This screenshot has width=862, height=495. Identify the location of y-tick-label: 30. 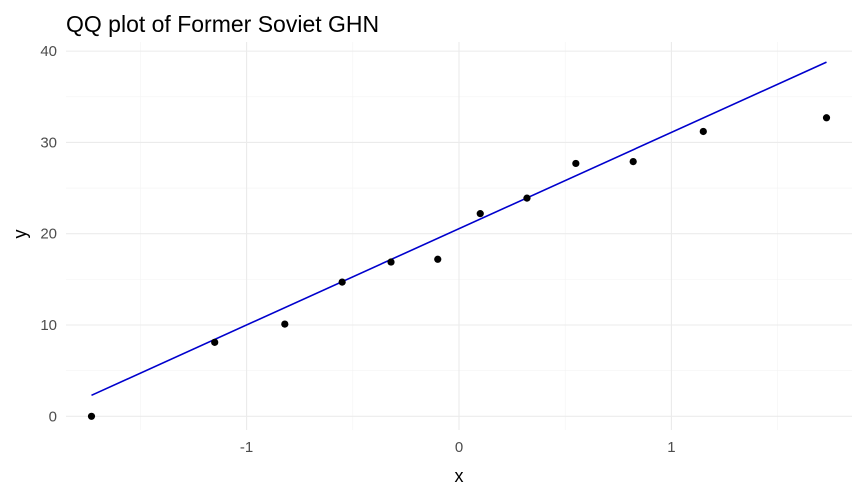
(48, 142).